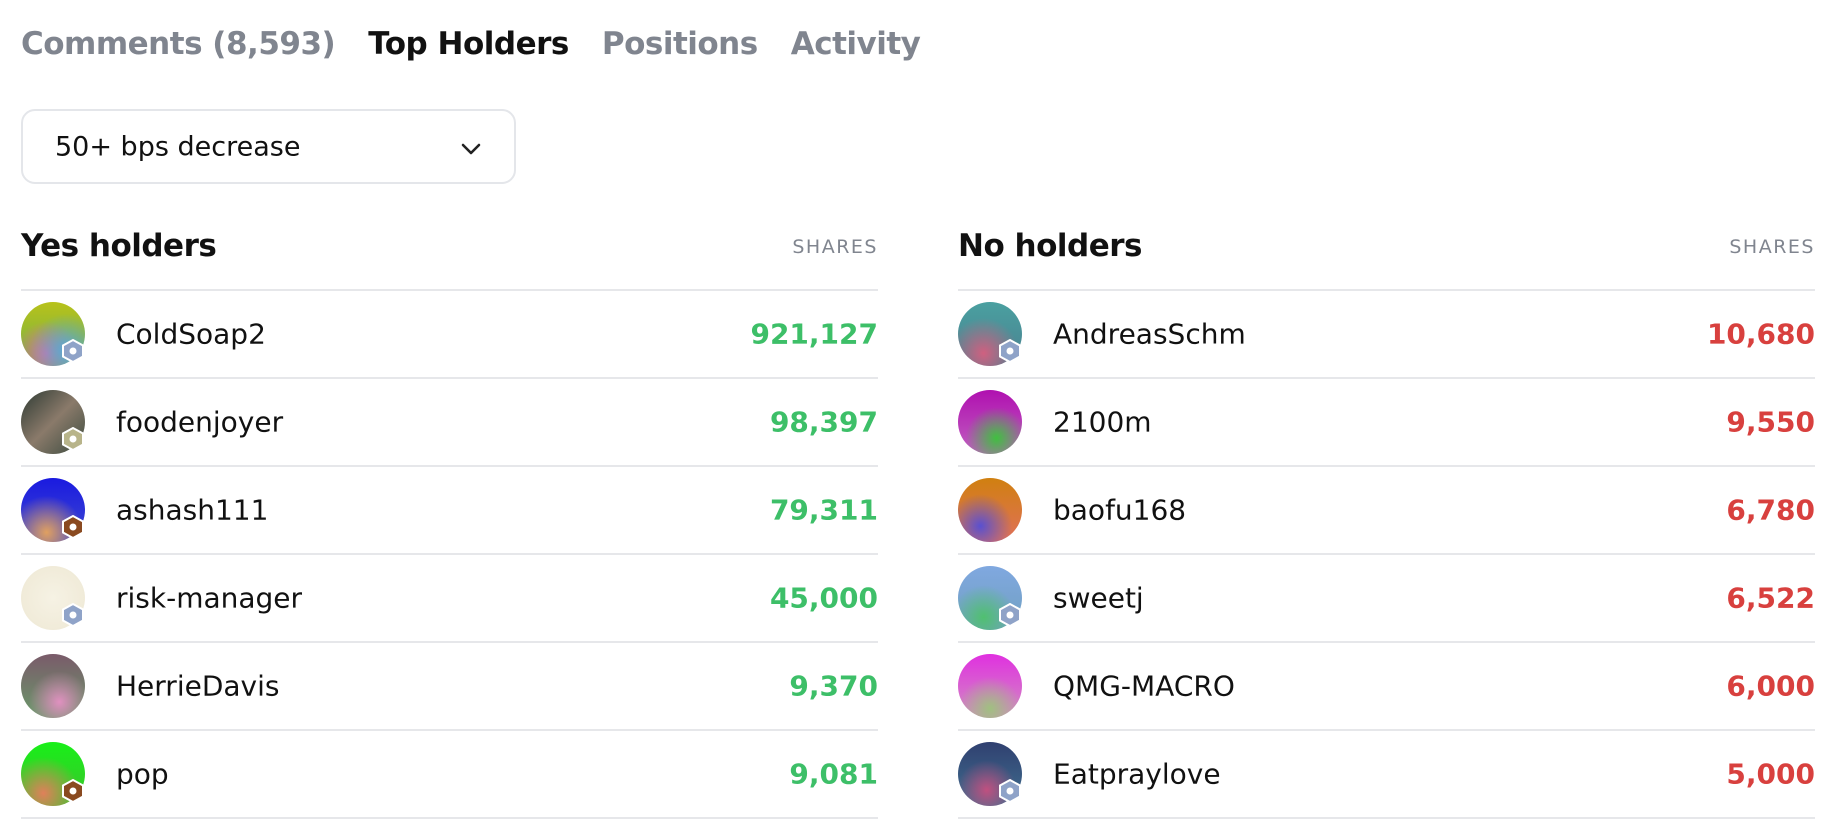 The height and width of the screenshot is (830, 1840). Describe the element at coordinates (1386, 599) in the screenshot. I see `holder-row: sweetj 6,522` at that location.